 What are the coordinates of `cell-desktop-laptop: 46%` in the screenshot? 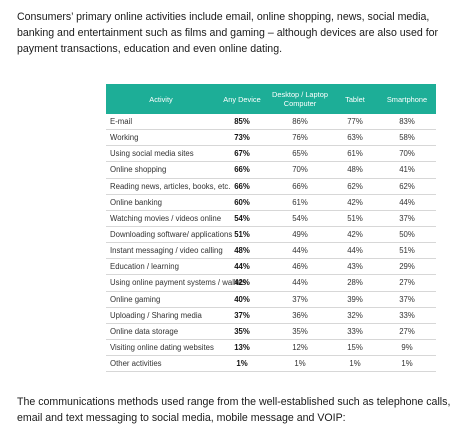 It's located at (300, 267).